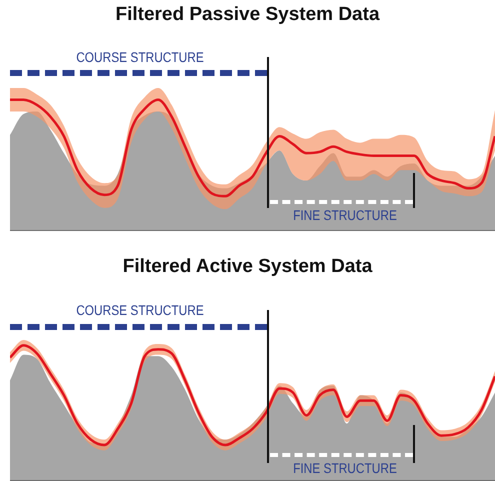 The height and width of the screenshot is (481, 495). I want to click on chart-title: Filtered Passive System Data, so click(247, 15).